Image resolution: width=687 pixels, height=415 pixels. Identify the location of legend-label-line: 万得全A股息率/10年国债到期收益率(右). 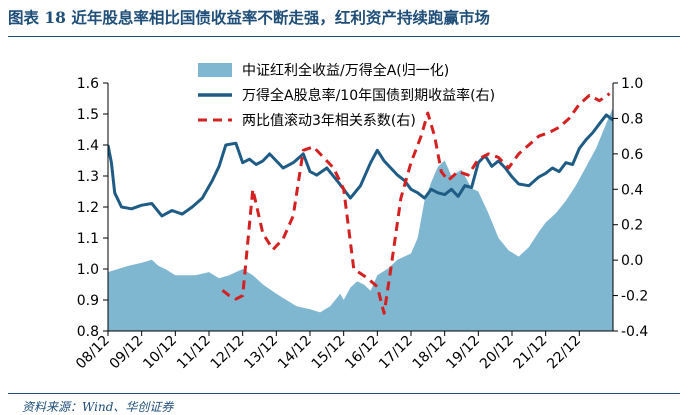
(368, 95).